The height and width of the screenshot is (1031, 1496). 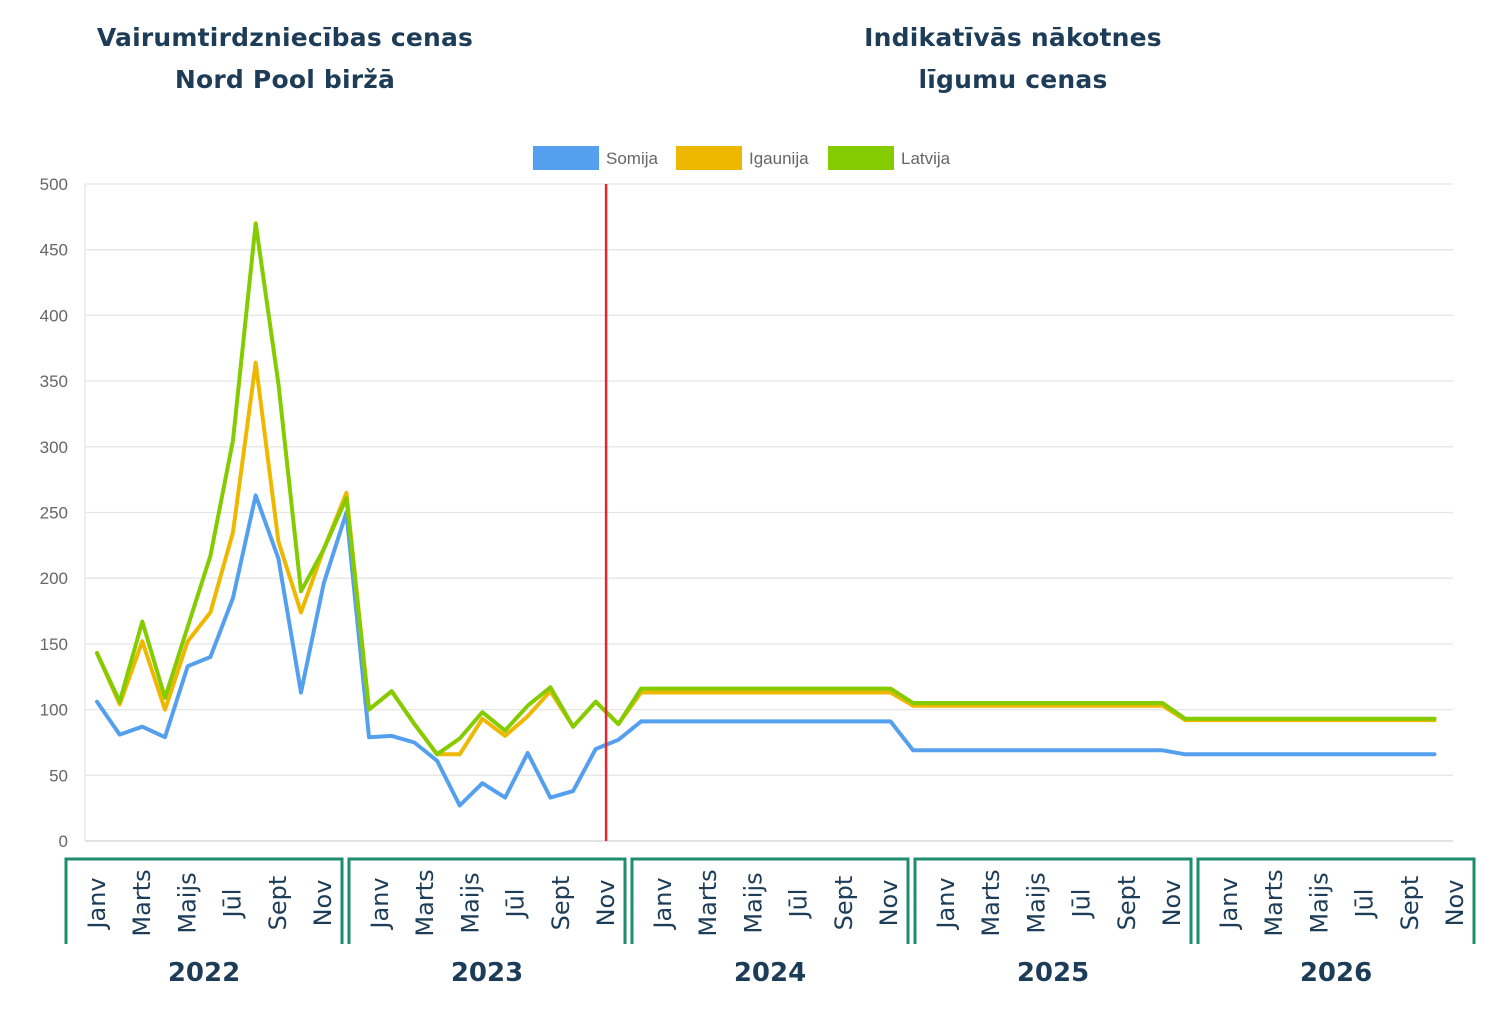 What do you see at coordinates (54, 644) in the screenshot?
I see `y-tick-label: 150` at bounding box center [54, 644].